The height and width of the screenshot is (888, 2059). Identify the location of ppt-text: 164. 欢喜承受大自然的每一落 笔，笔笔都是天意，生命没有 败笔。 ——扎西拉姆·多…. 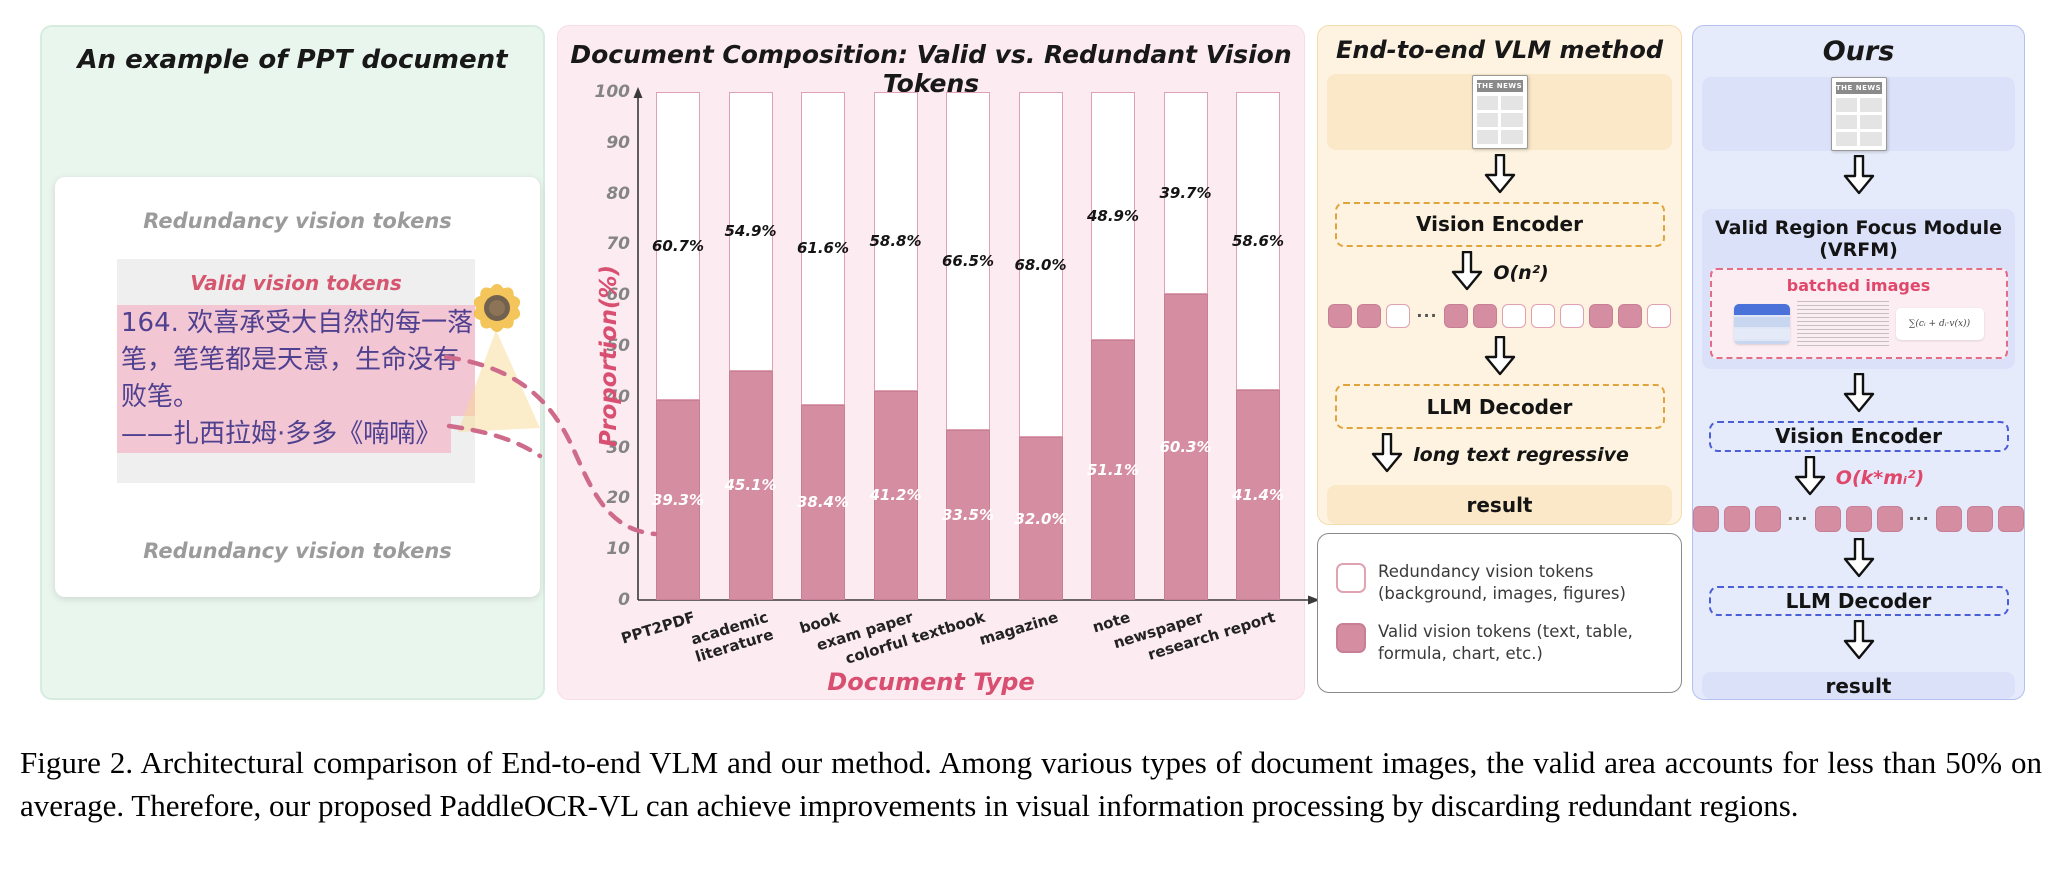
(296, 379).